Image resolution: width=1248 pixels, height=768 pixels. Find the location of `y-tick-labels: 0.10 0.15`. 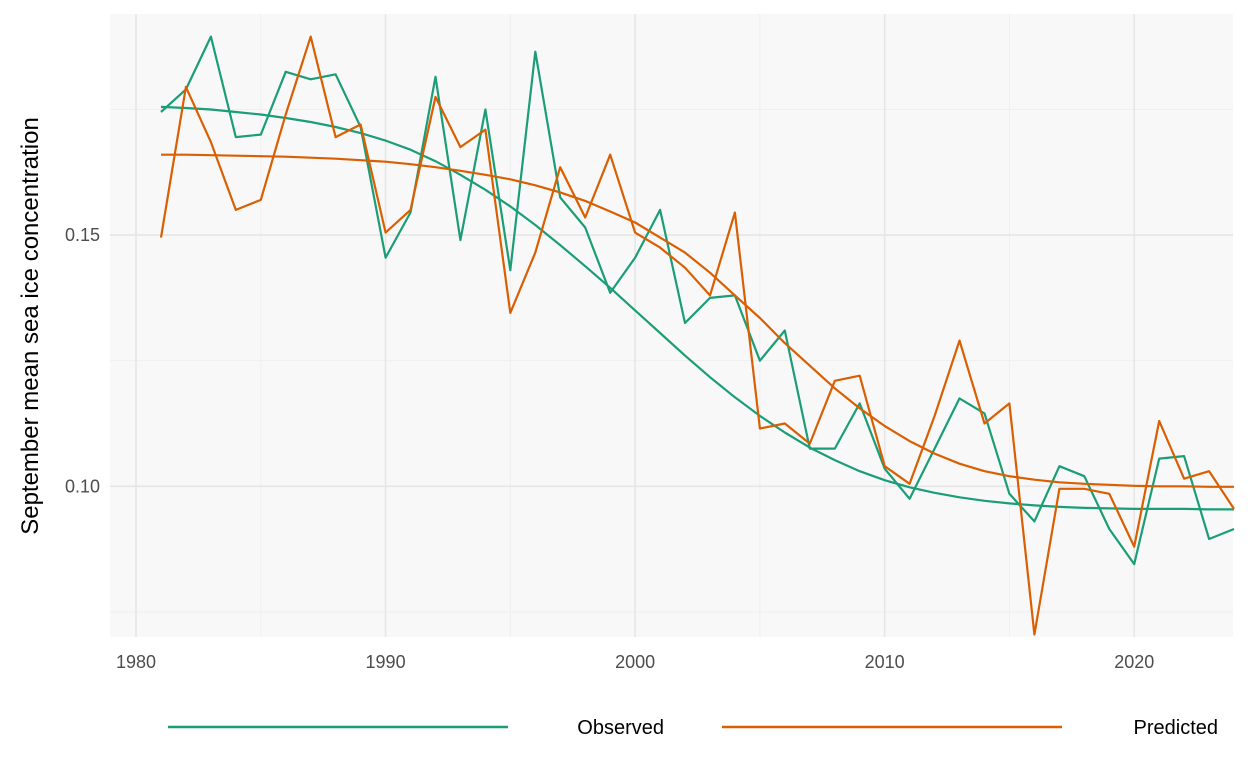

y-tick-labels: 0.10 0.15 is located at coordinates (82, 360).